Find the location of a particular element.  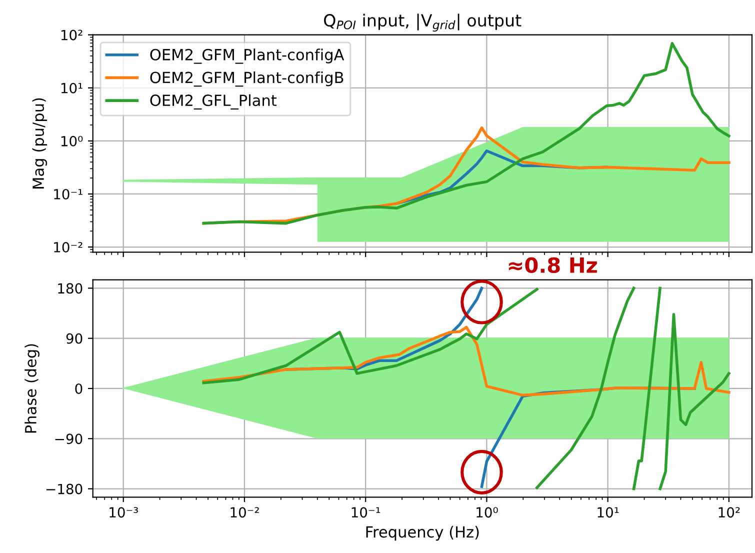

y-tick-label: 10¹ is located at coordinates (71, 88).